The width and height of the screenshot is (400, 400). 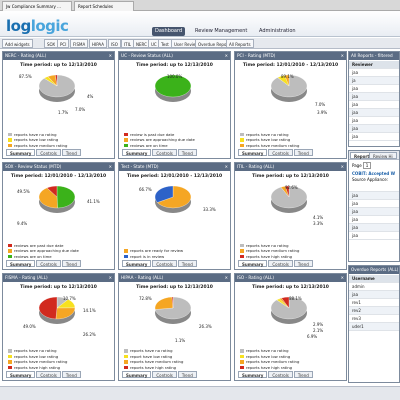 I want to click on table-row: rev1, so click(x=374, y=303).